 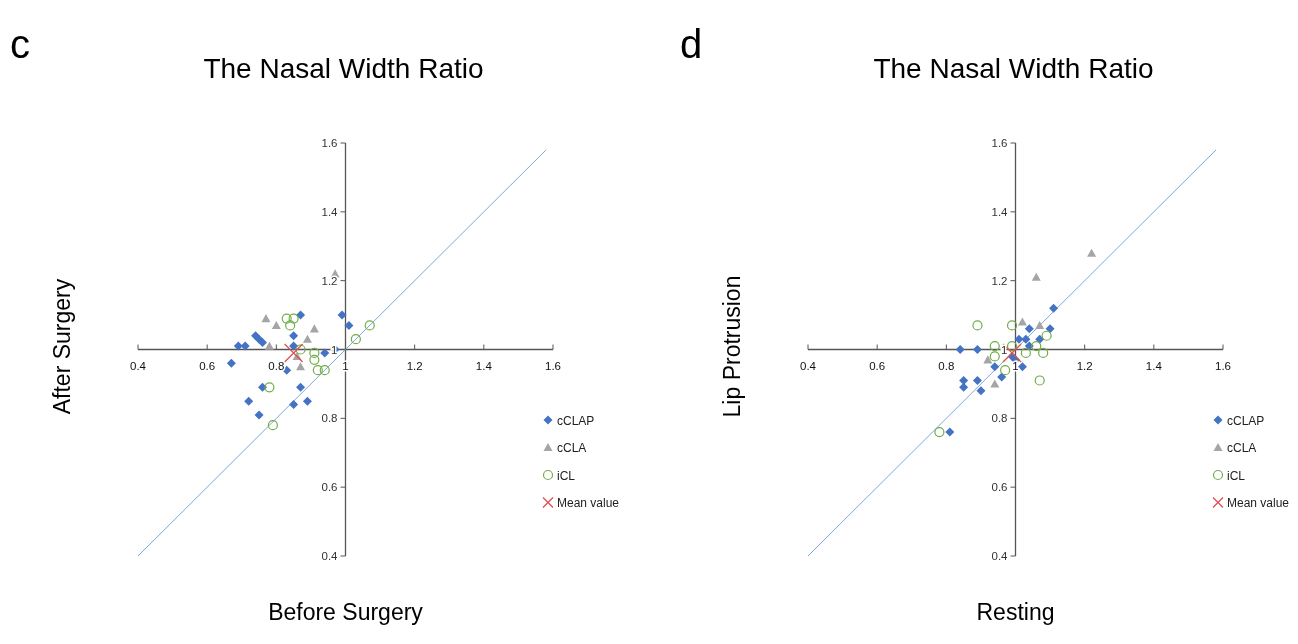 What do you see at coordinates (62, 346) in the screenshot?
I see `y-axis-title: After Surgery` at bounding box center [62, 346].